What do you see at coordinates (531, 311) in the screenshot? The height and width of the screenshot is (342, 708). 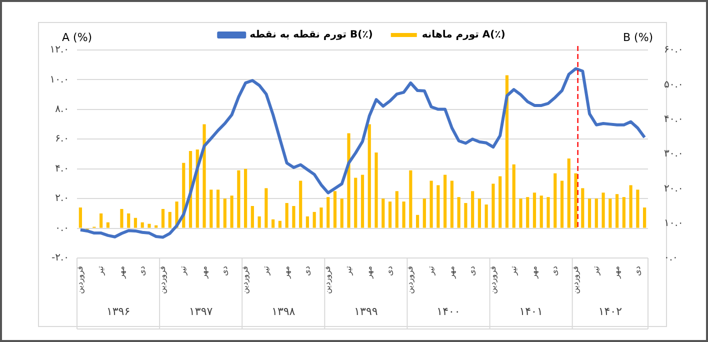 I see `text: ۱۴۰۱` at bounding box center [531, 311].